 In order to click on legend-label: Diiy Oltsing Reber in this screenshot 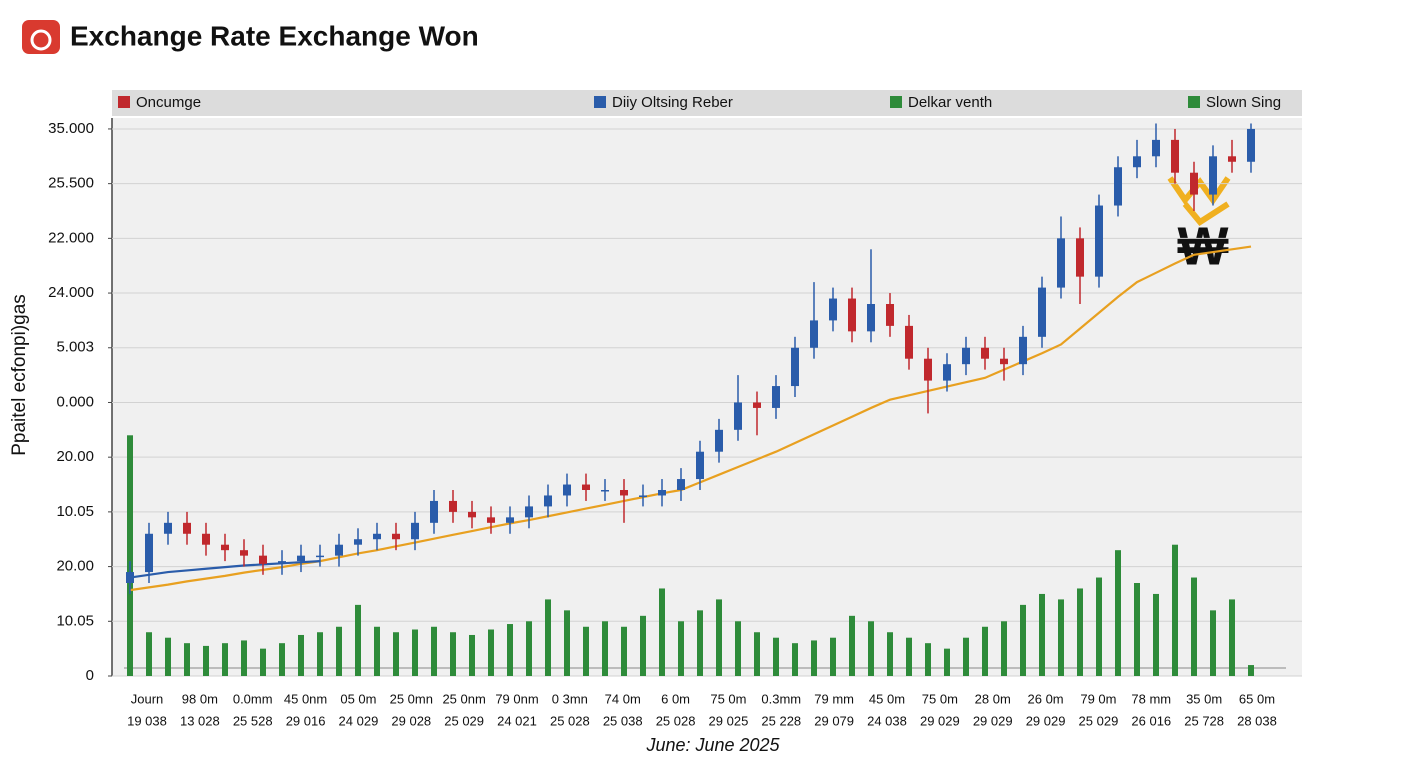, I will do `click(672, 102)`.